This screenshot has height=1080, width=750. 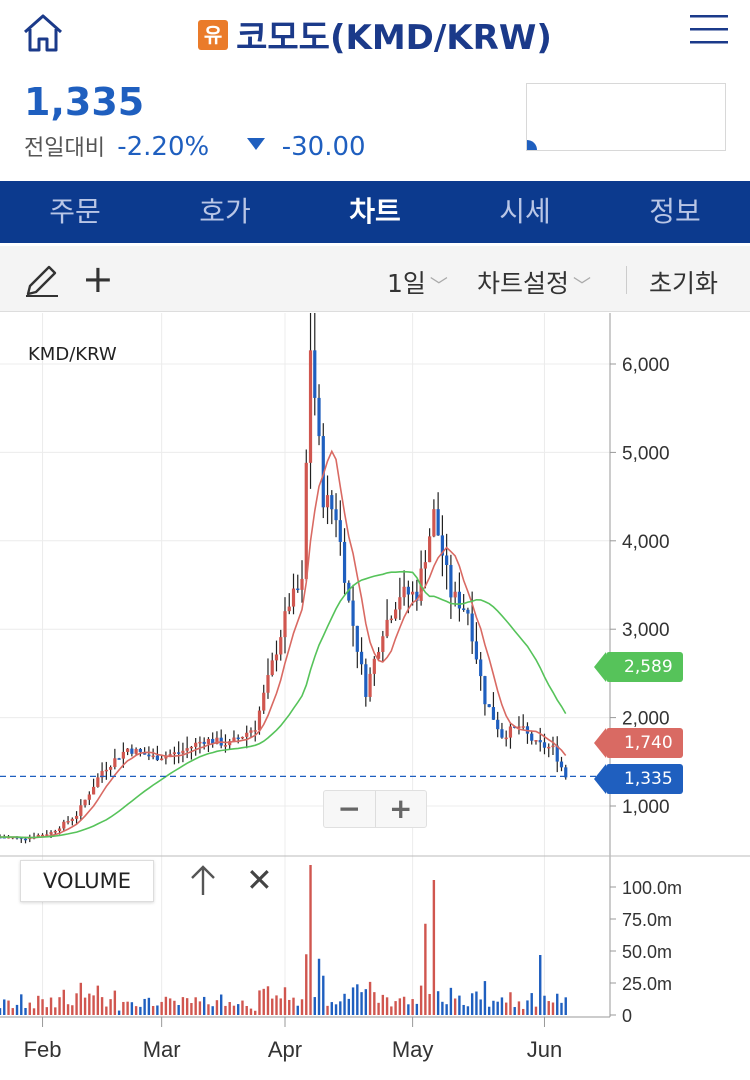 I want to click on warning-badge: 유, so click(x=213, y=34).